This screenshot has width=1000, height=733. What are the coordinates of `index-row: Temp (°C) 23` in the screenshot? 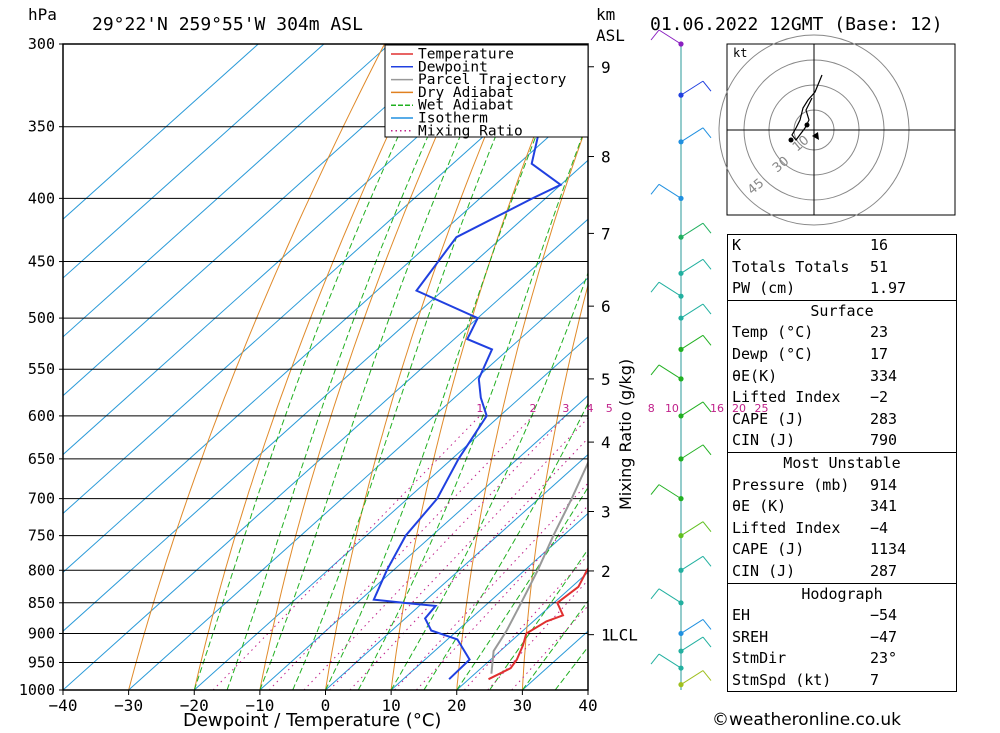 It's located at (842, 333).